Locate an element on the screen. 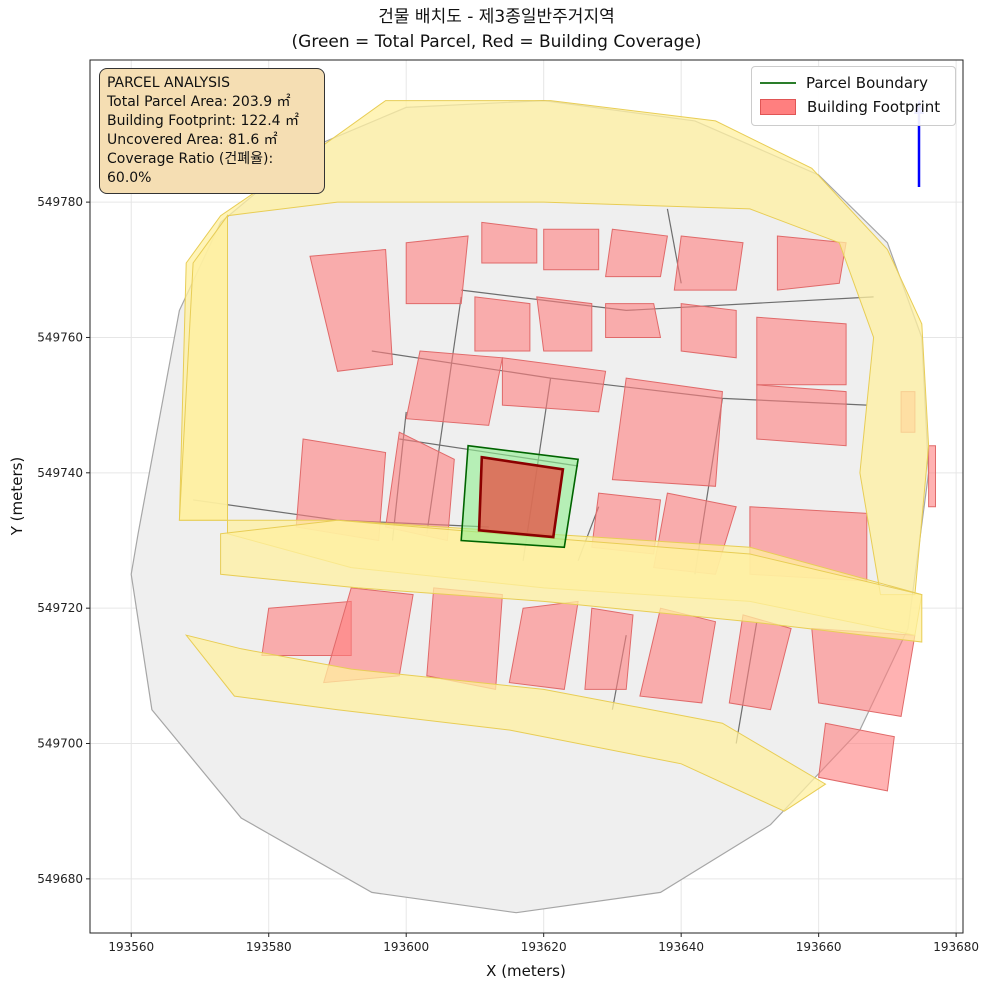  y-tick-label: 549760 is located at coordinates (60, 337).